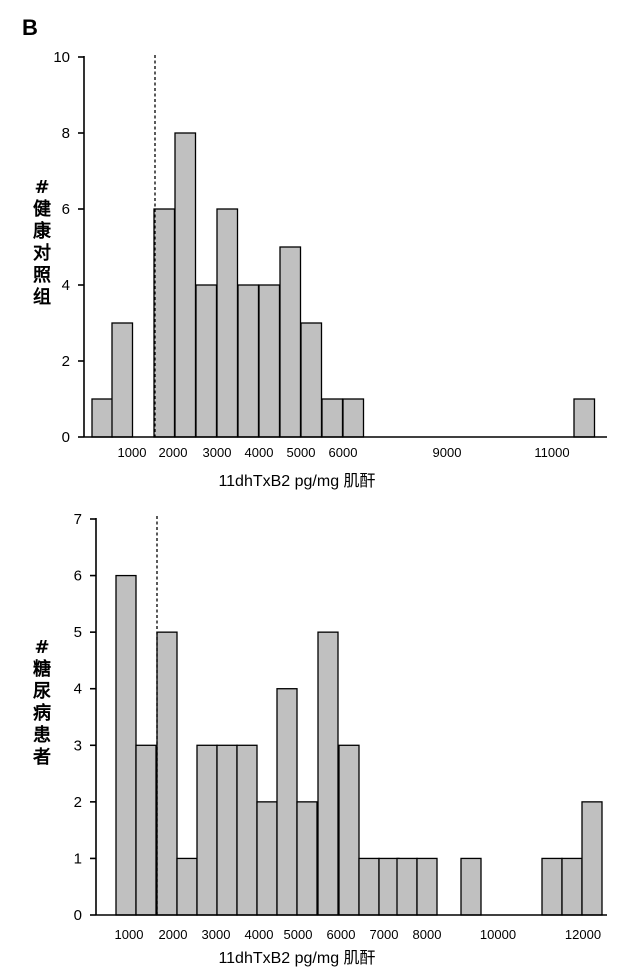  What do you see at coordinates (384, 934) in the screenshot?
I see `x-tick-label: 7000` at bounding box center [384, 934].